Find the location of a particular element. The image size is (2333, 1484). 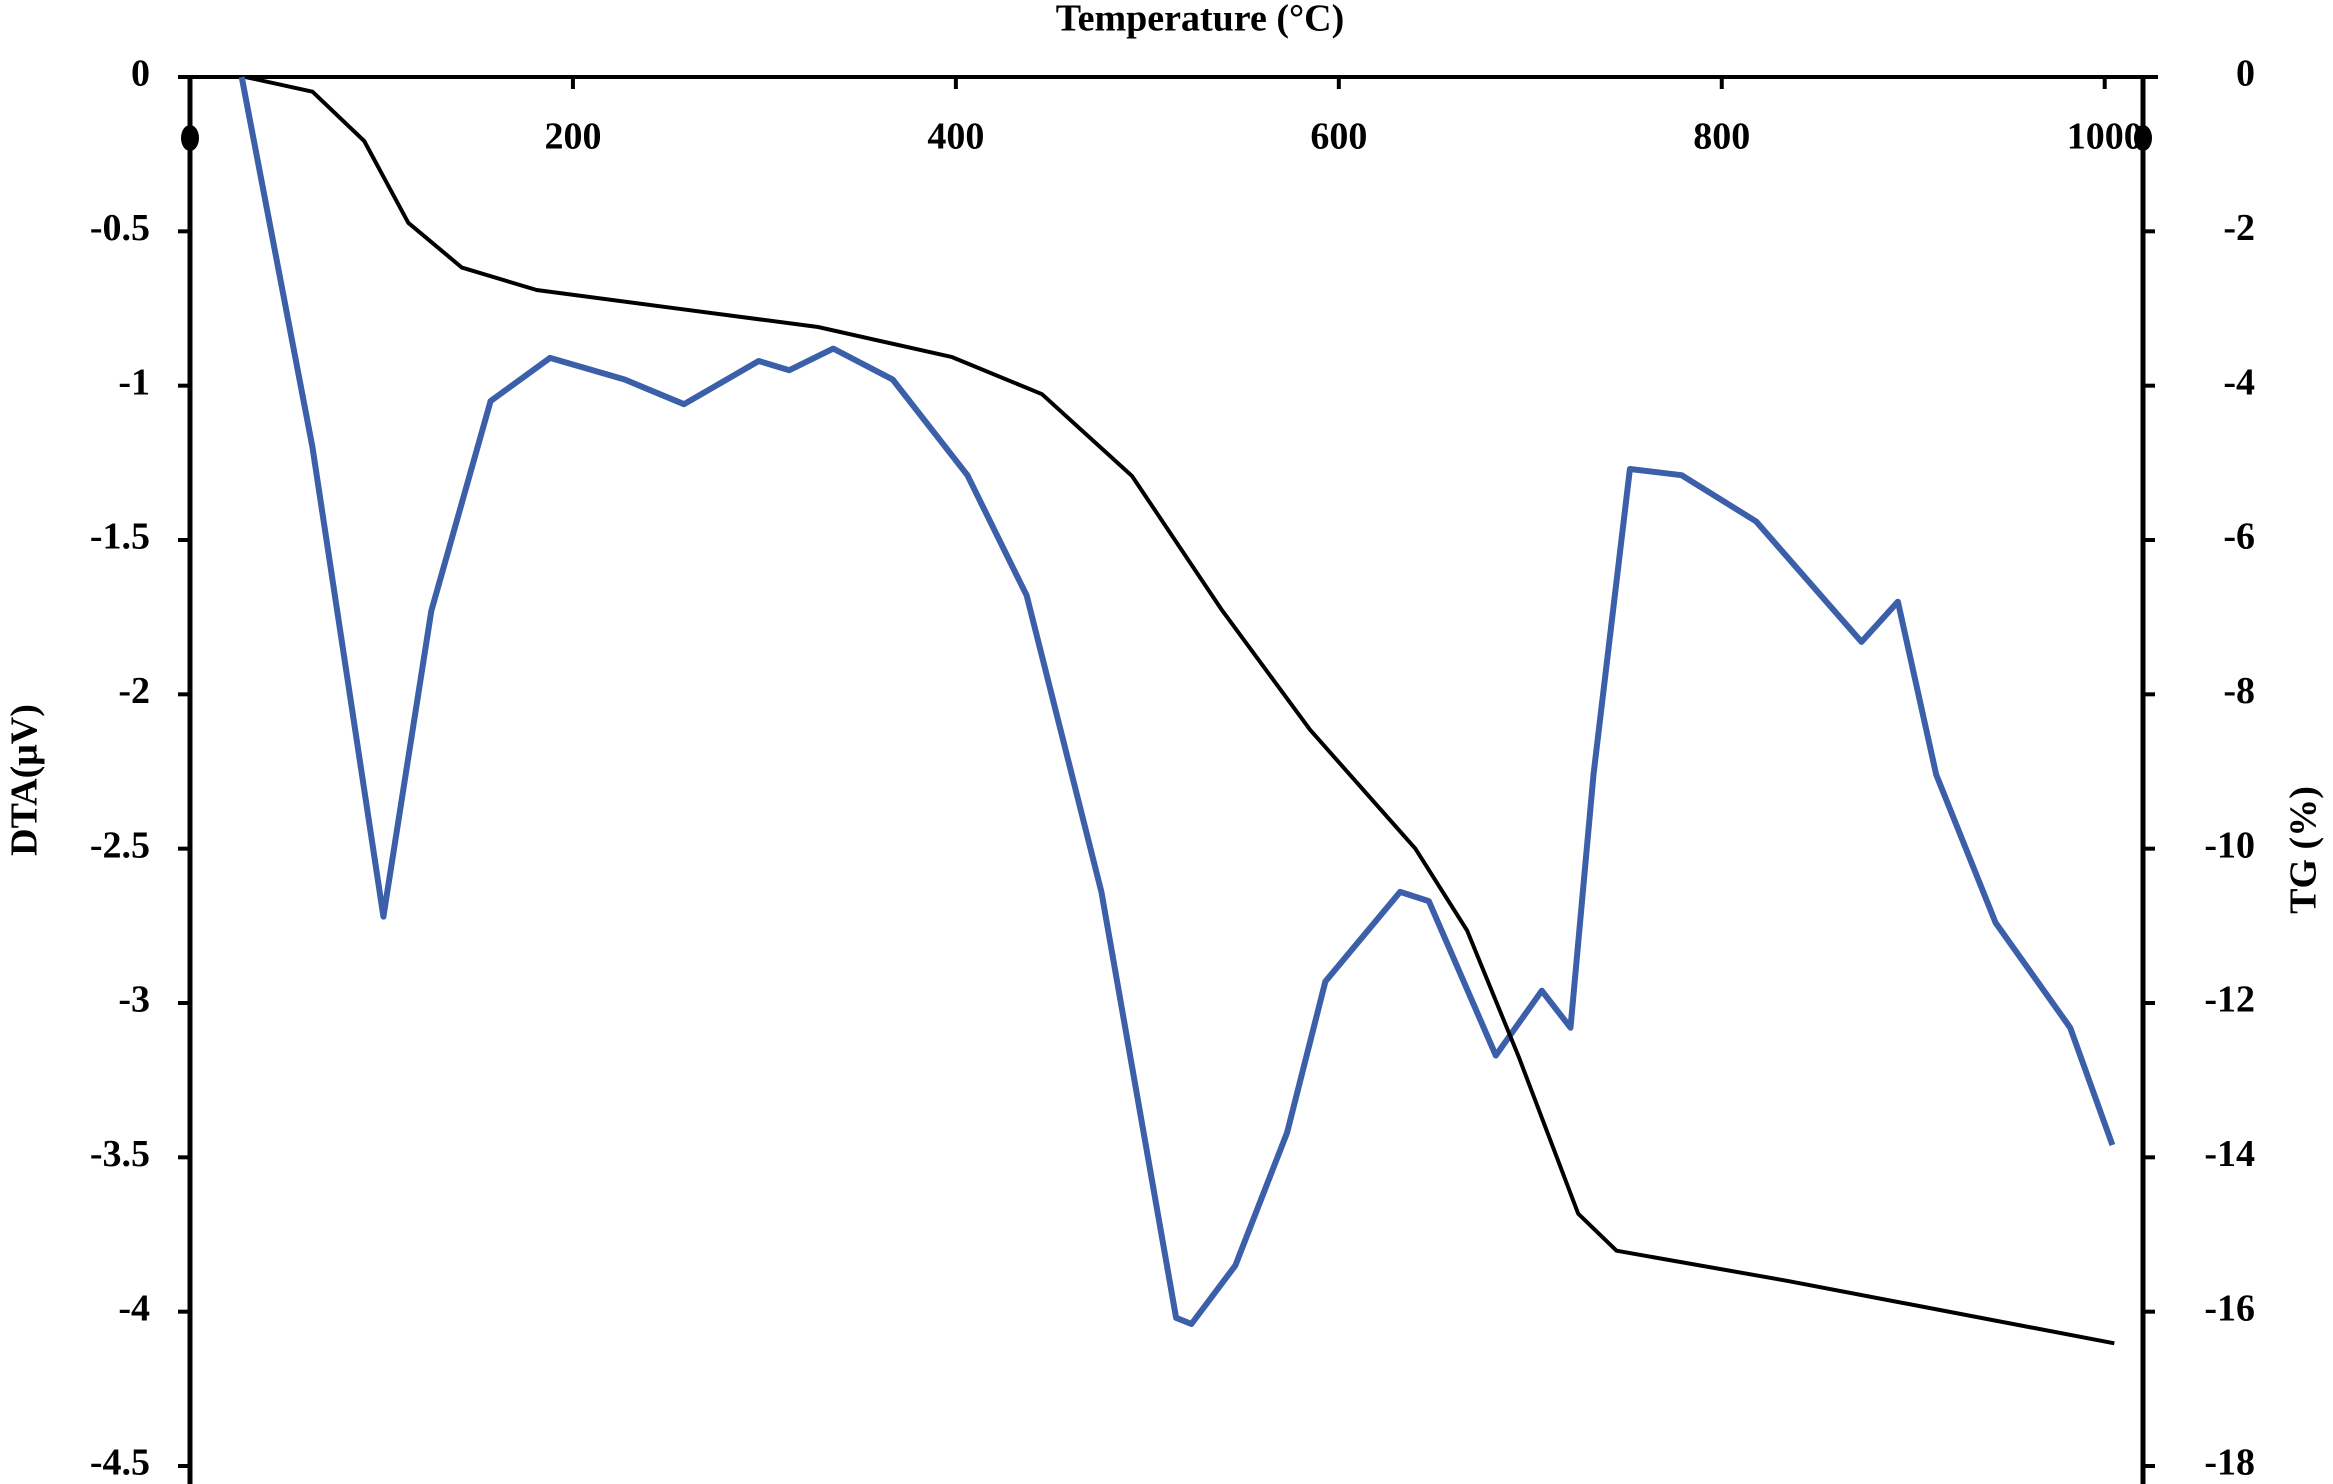

x-tick-label: 800 is located at coordinates (1721, 137).